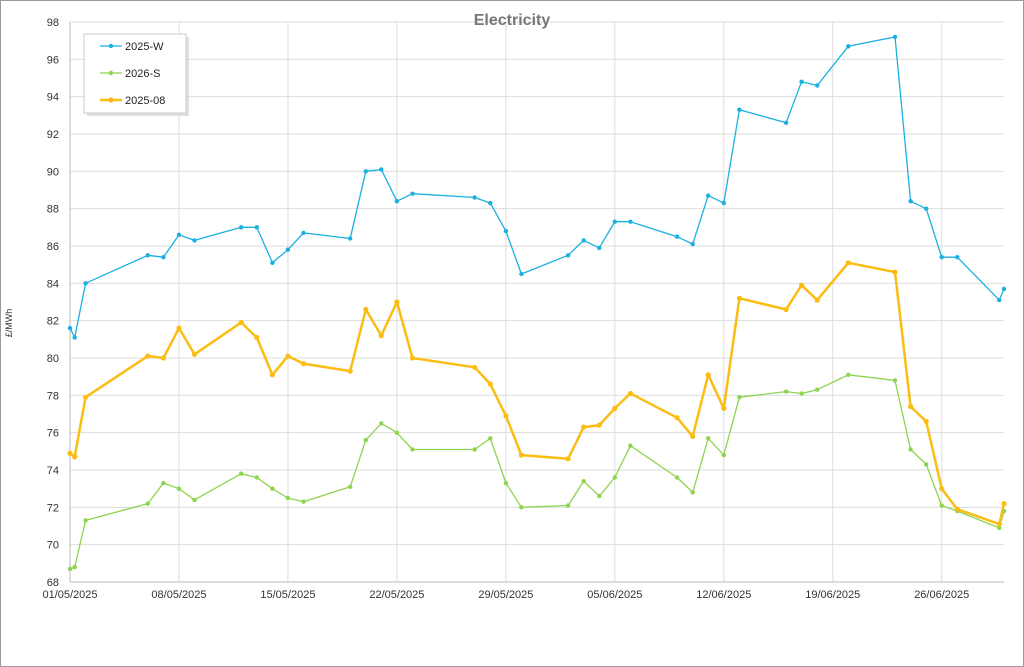 This screenshot has width=1024, height=667. I want to click on legend-item-2025-W: 2025-W, so click(132, 47).